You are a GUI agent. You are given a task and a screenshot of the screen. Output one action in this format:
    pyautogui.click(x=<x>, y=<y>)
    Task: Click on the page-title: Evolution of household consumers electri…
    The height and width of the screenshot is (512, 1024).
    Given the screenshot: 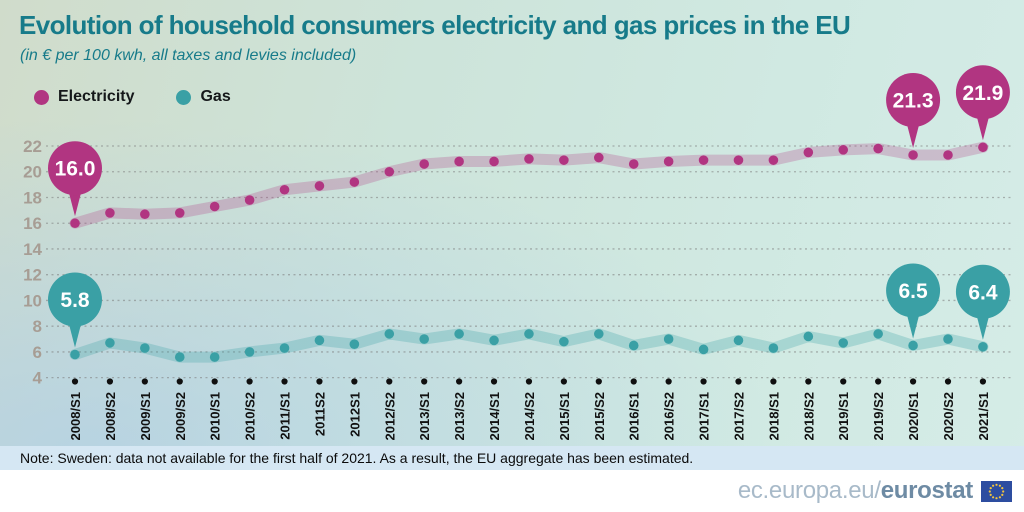 What is the action you would take?
    pyautogui.click(x=435, y=25)
    